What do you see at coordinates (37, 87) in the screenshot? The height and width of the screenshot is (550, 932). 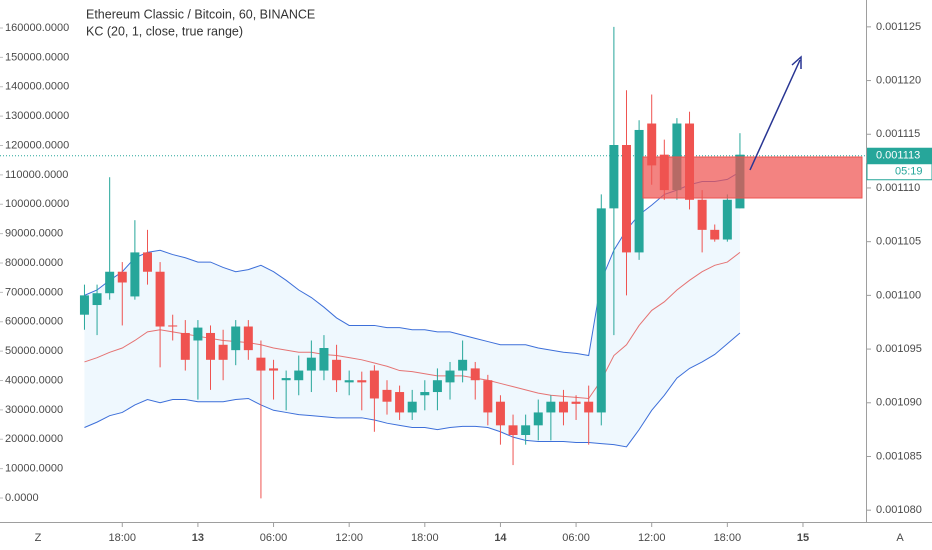 I see `y2-tick-label: 140000.0000` at bounding box center [37, 87].